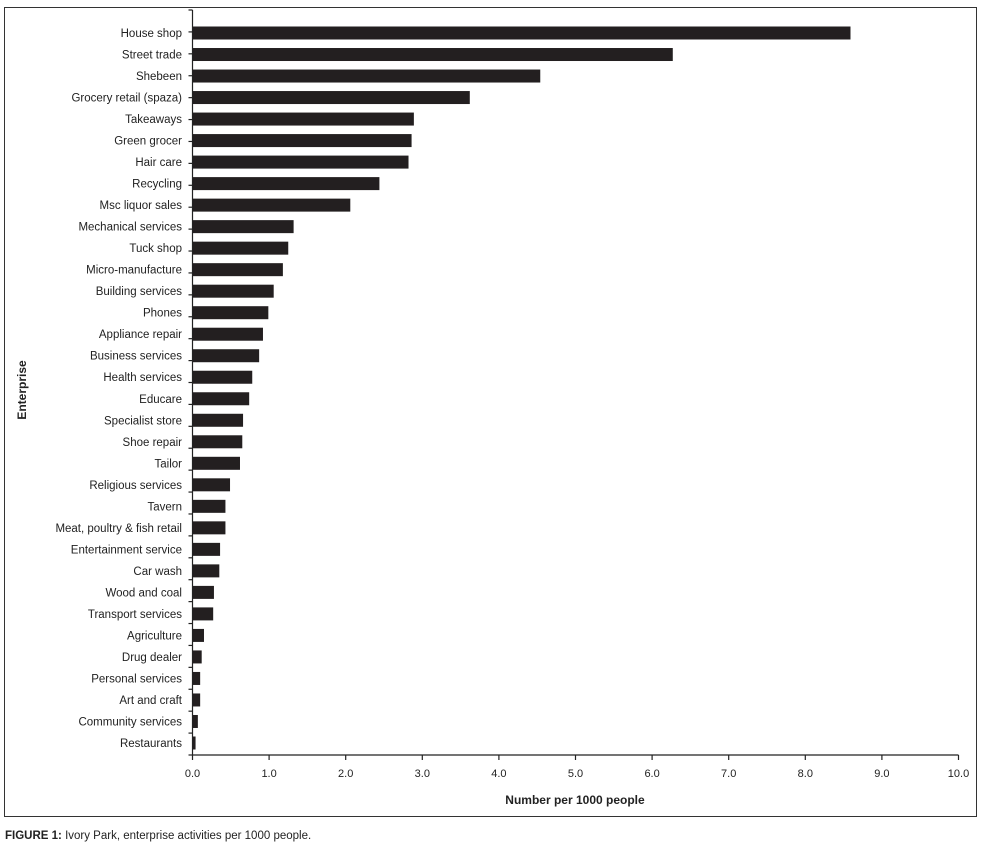 The image size is (984, 851). I want to click on x-tick-label: 5.0, so click(575, 774).